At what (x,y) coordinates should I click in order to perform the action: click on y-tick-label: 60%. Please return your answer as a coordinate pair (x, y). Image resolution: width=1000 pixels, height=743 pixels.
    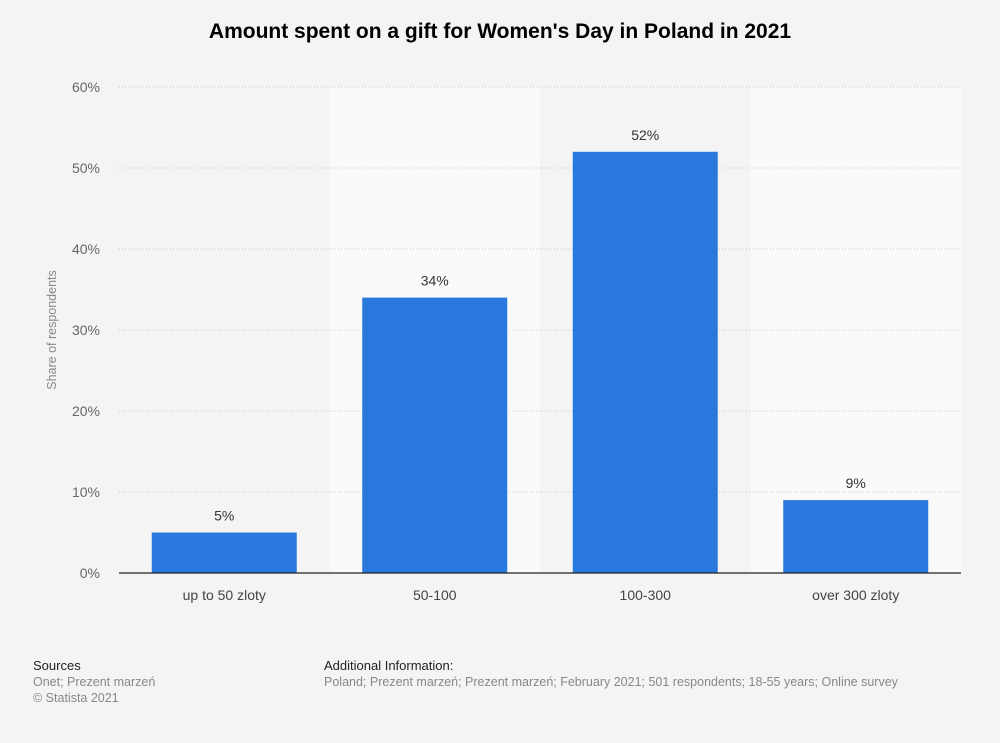
    Looking at the image, I should click on (86, 87).